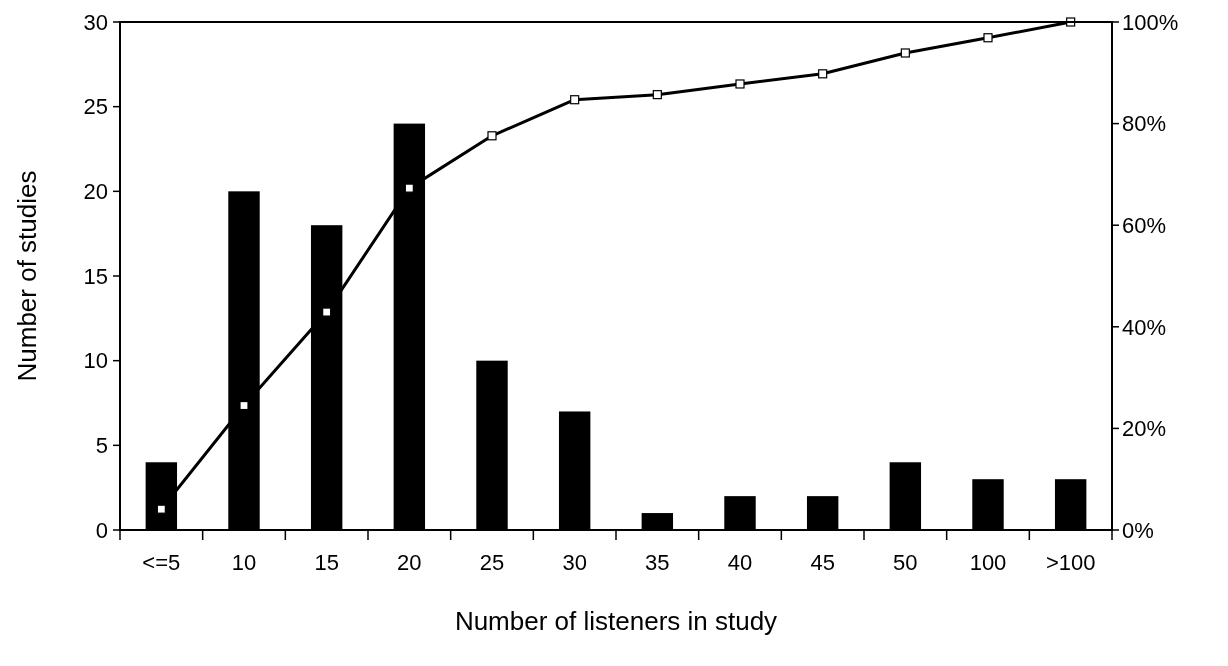 This screenshot has height=666, width=1228. What do you see at coordinates (1150, 22) in the screenshot?
I see `y2-tick-label: 100%` at bounding box center [1150, 22].